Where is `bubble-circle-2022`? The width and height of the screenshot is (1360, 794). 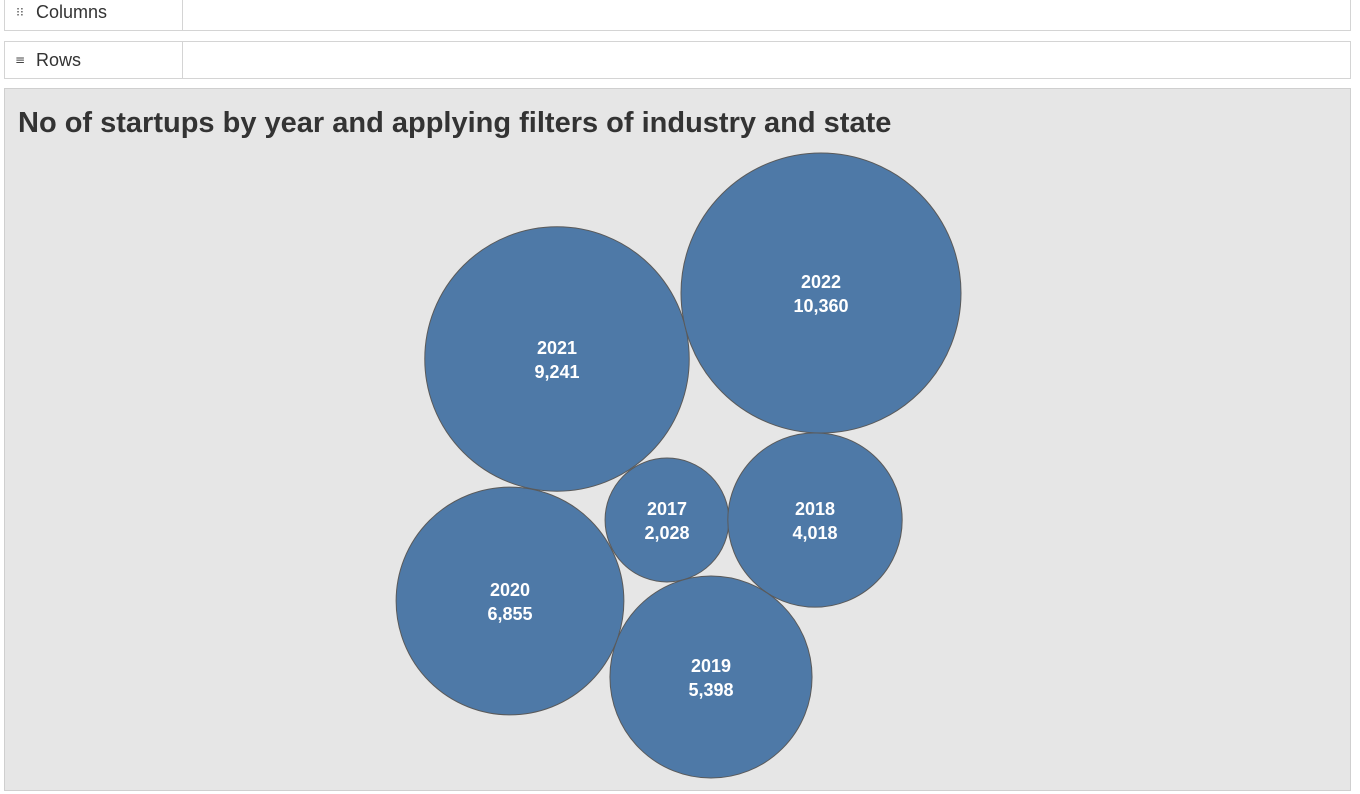 bubble-circle-2022 is located at coordinates (821, 293).